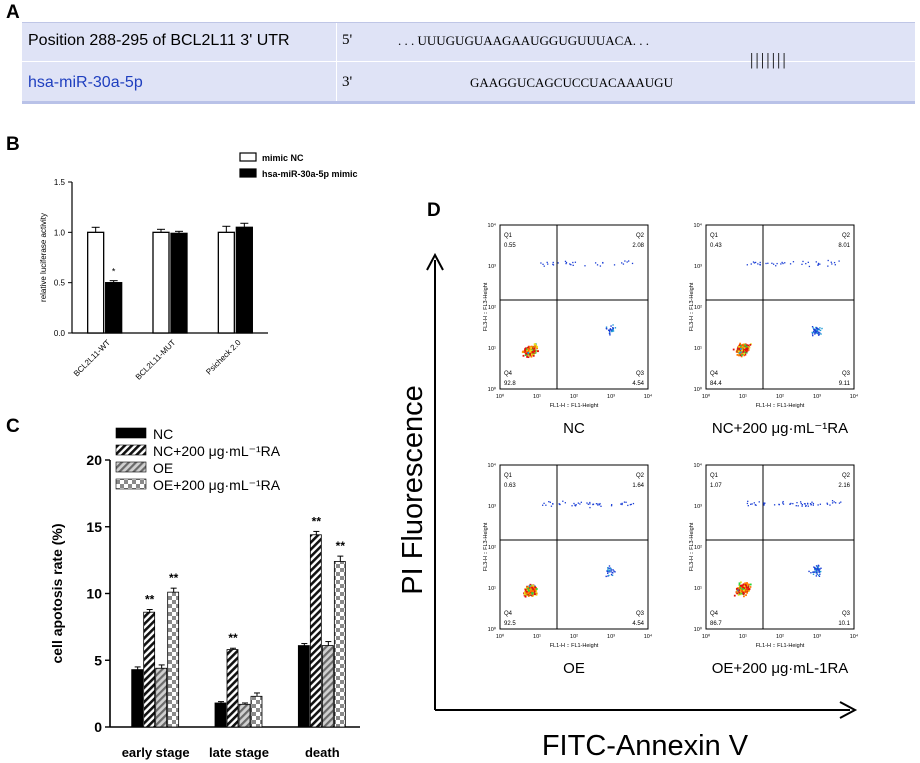  What do you see at coordinates (98, 660) in the screenshot?
I see `y-tick-label: 5` at bounding box center [98, 660].